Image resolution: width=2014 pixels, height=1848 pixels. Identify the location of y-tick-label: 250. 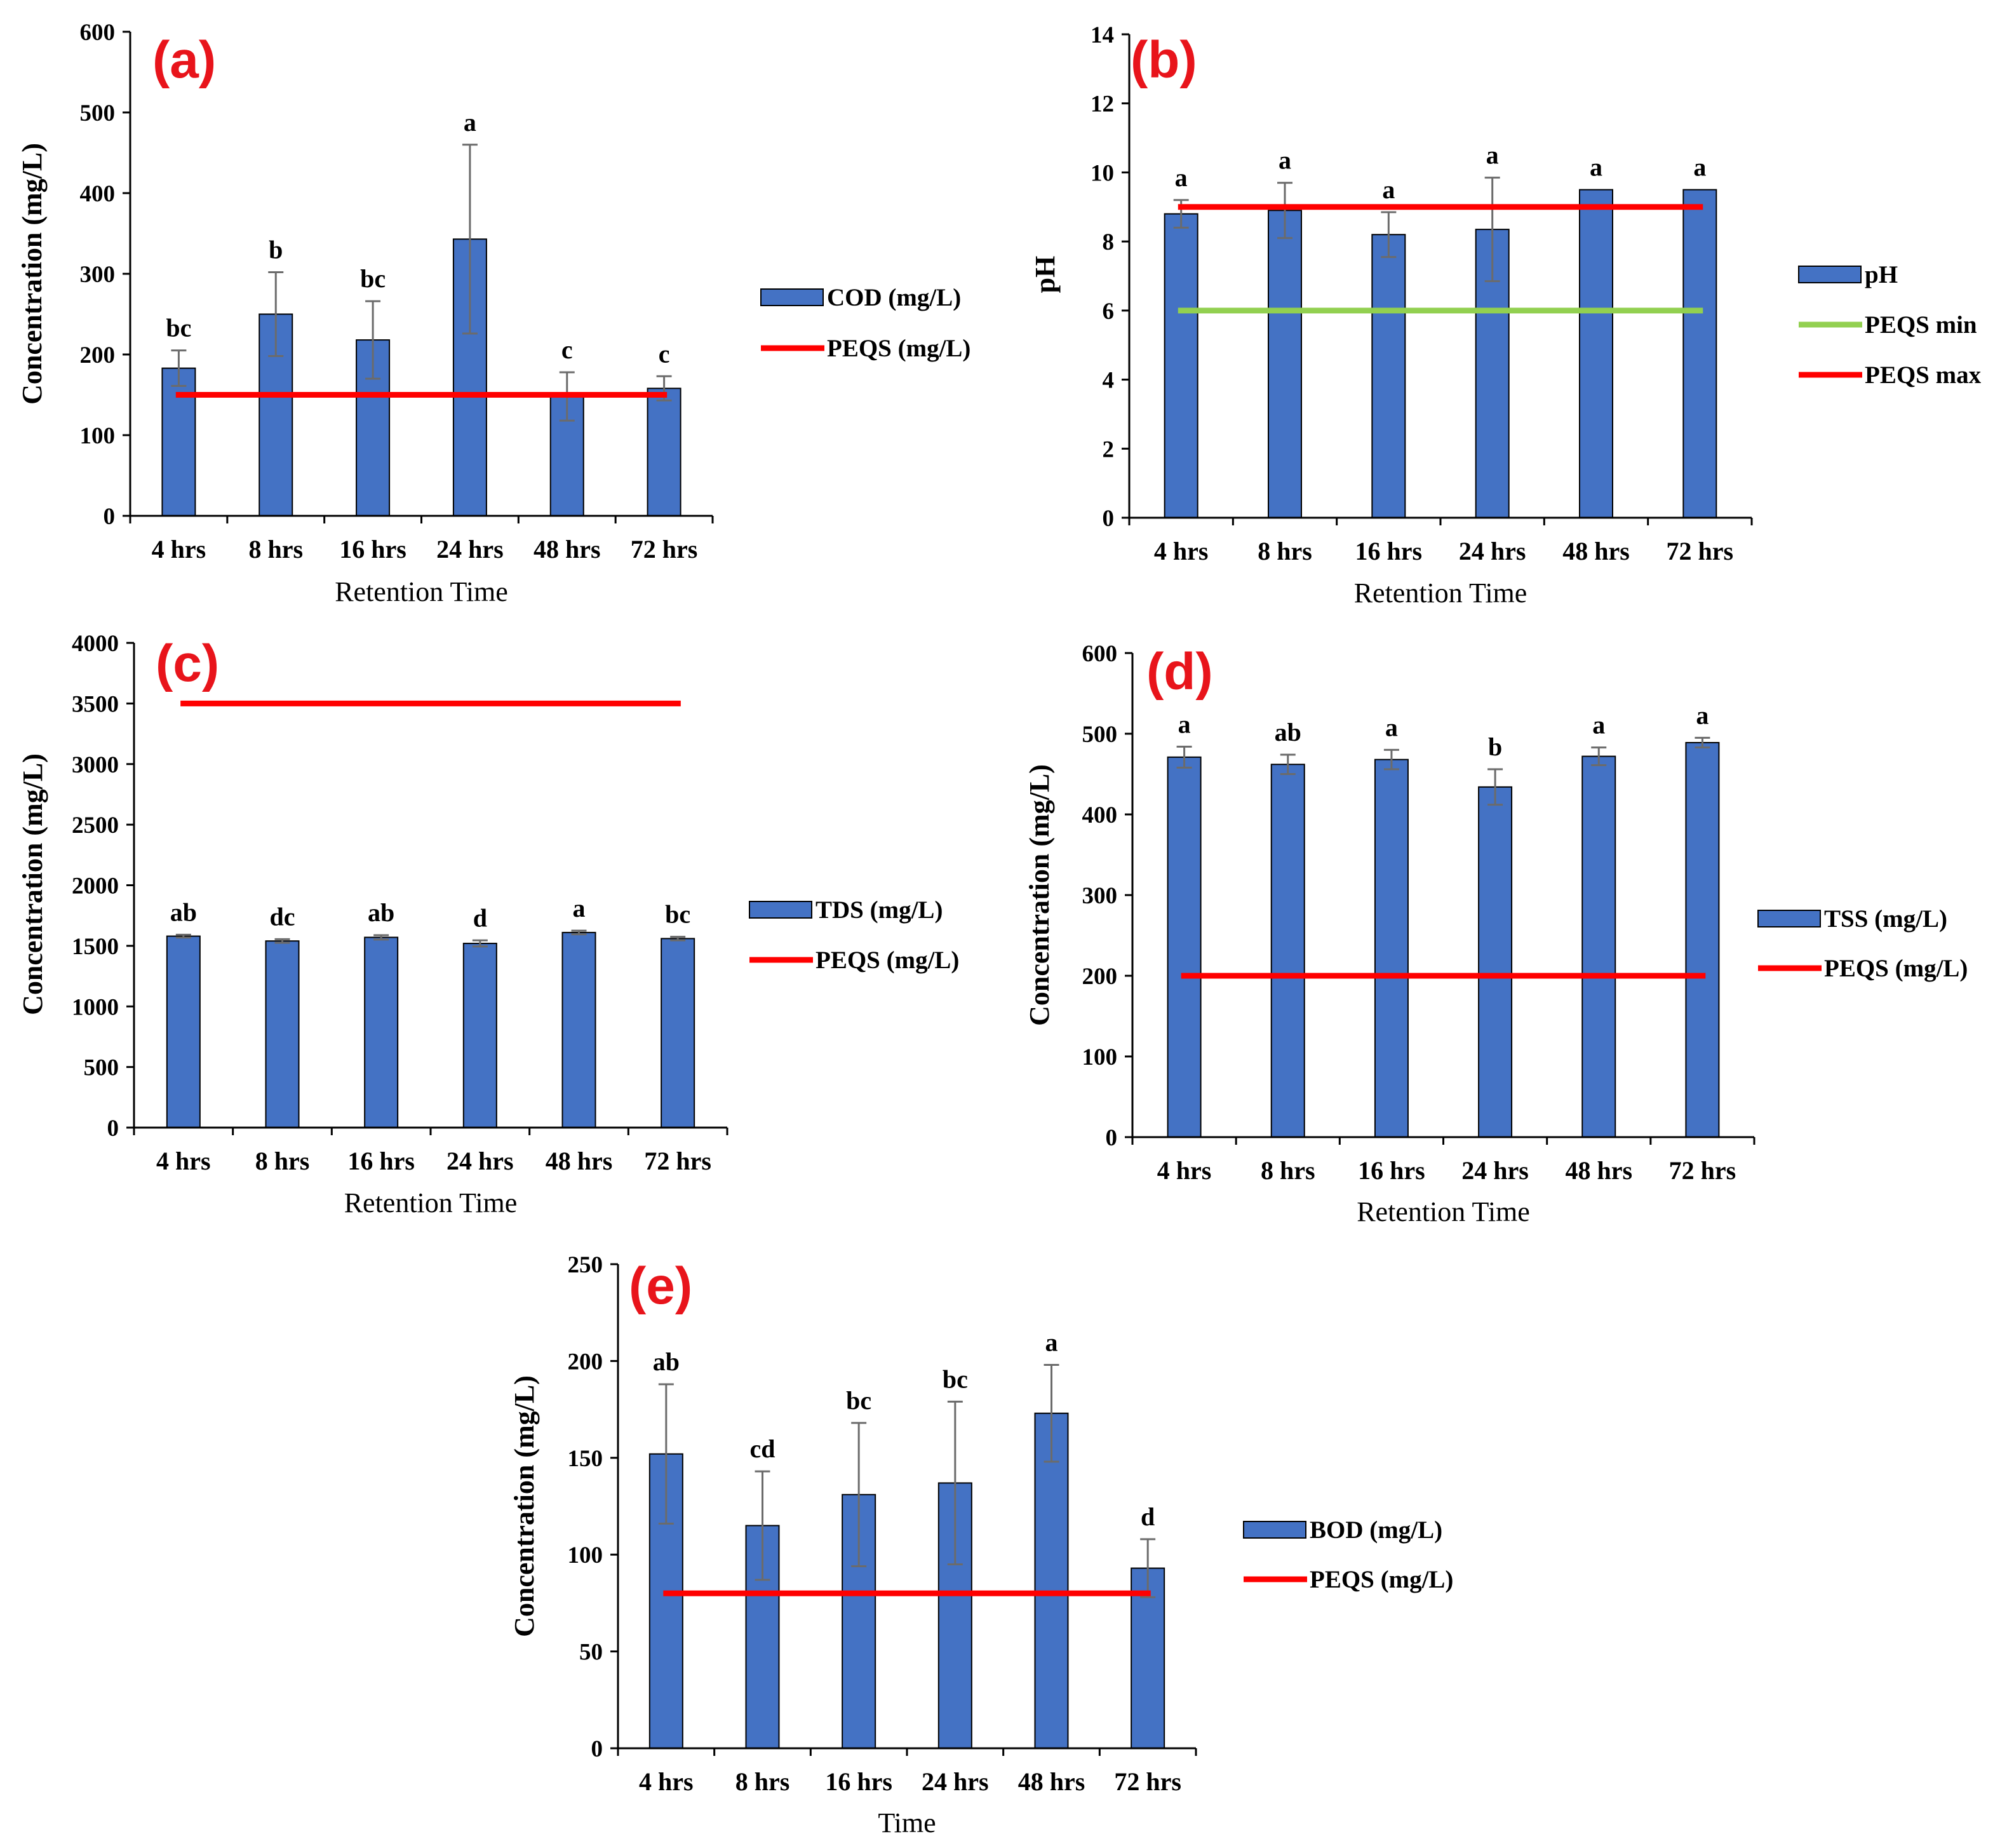
(585, 1265).